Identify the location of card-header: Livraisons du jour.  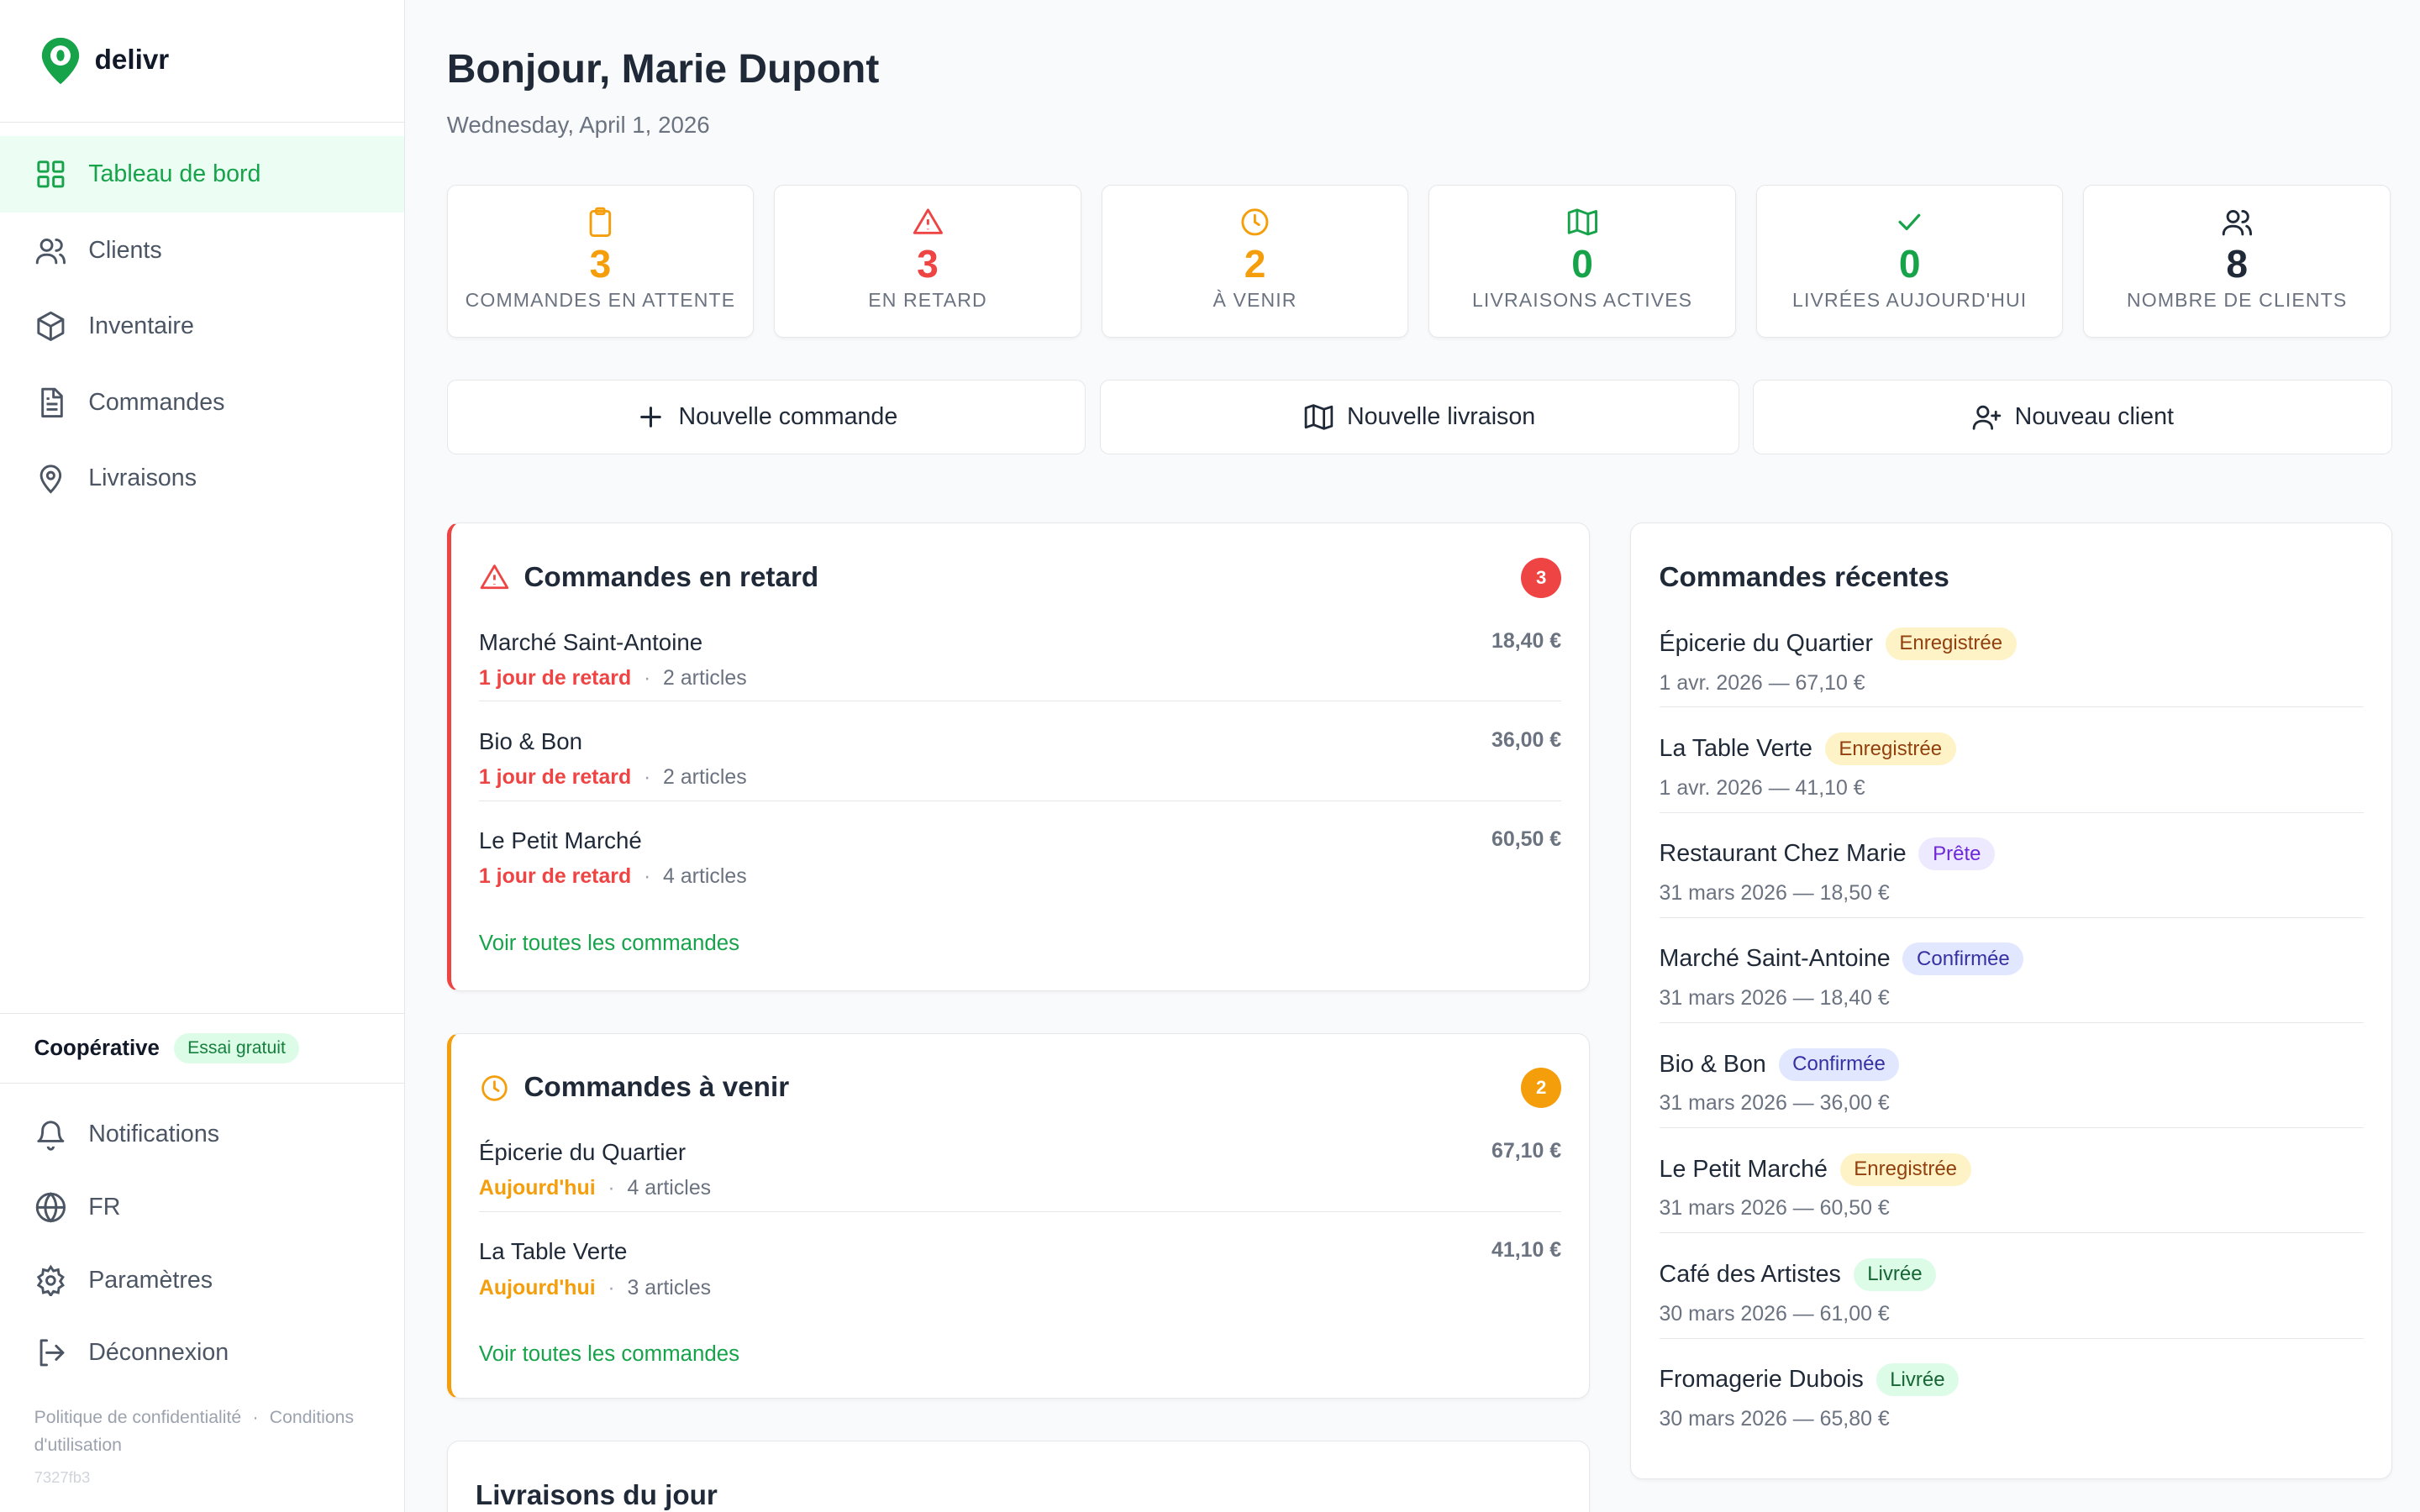
(1019, 1476).